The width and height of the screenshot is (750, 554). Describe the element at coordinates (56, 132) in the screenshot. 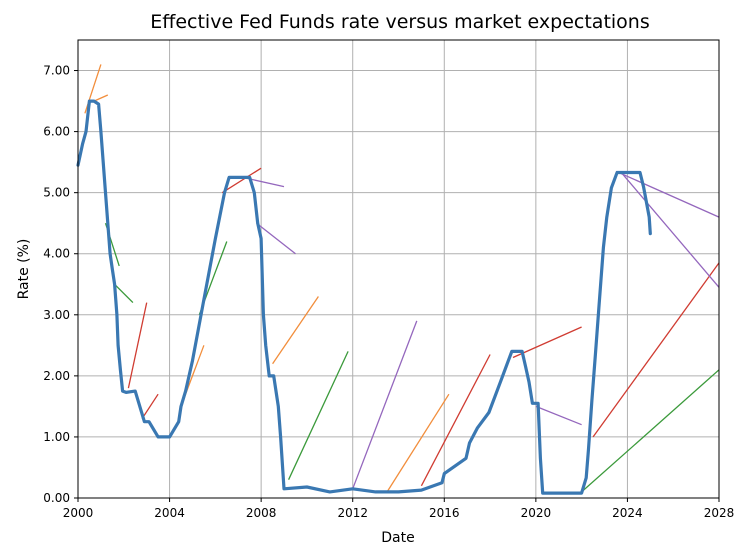

I see `y-tick-label: 6.00` at that location.